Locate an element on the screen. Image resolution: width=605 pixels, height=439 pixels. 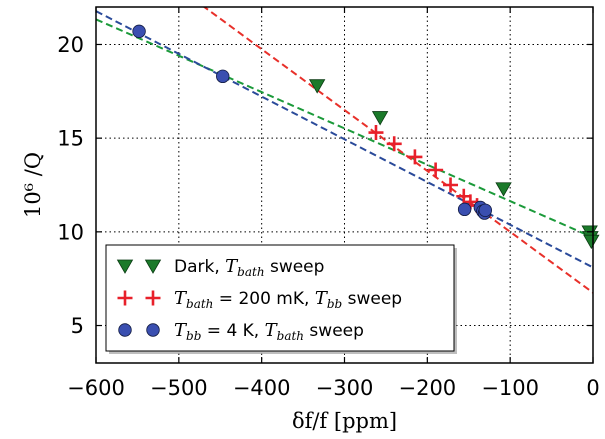
x-tick-label: 0 is located at coordinates (592, 388).